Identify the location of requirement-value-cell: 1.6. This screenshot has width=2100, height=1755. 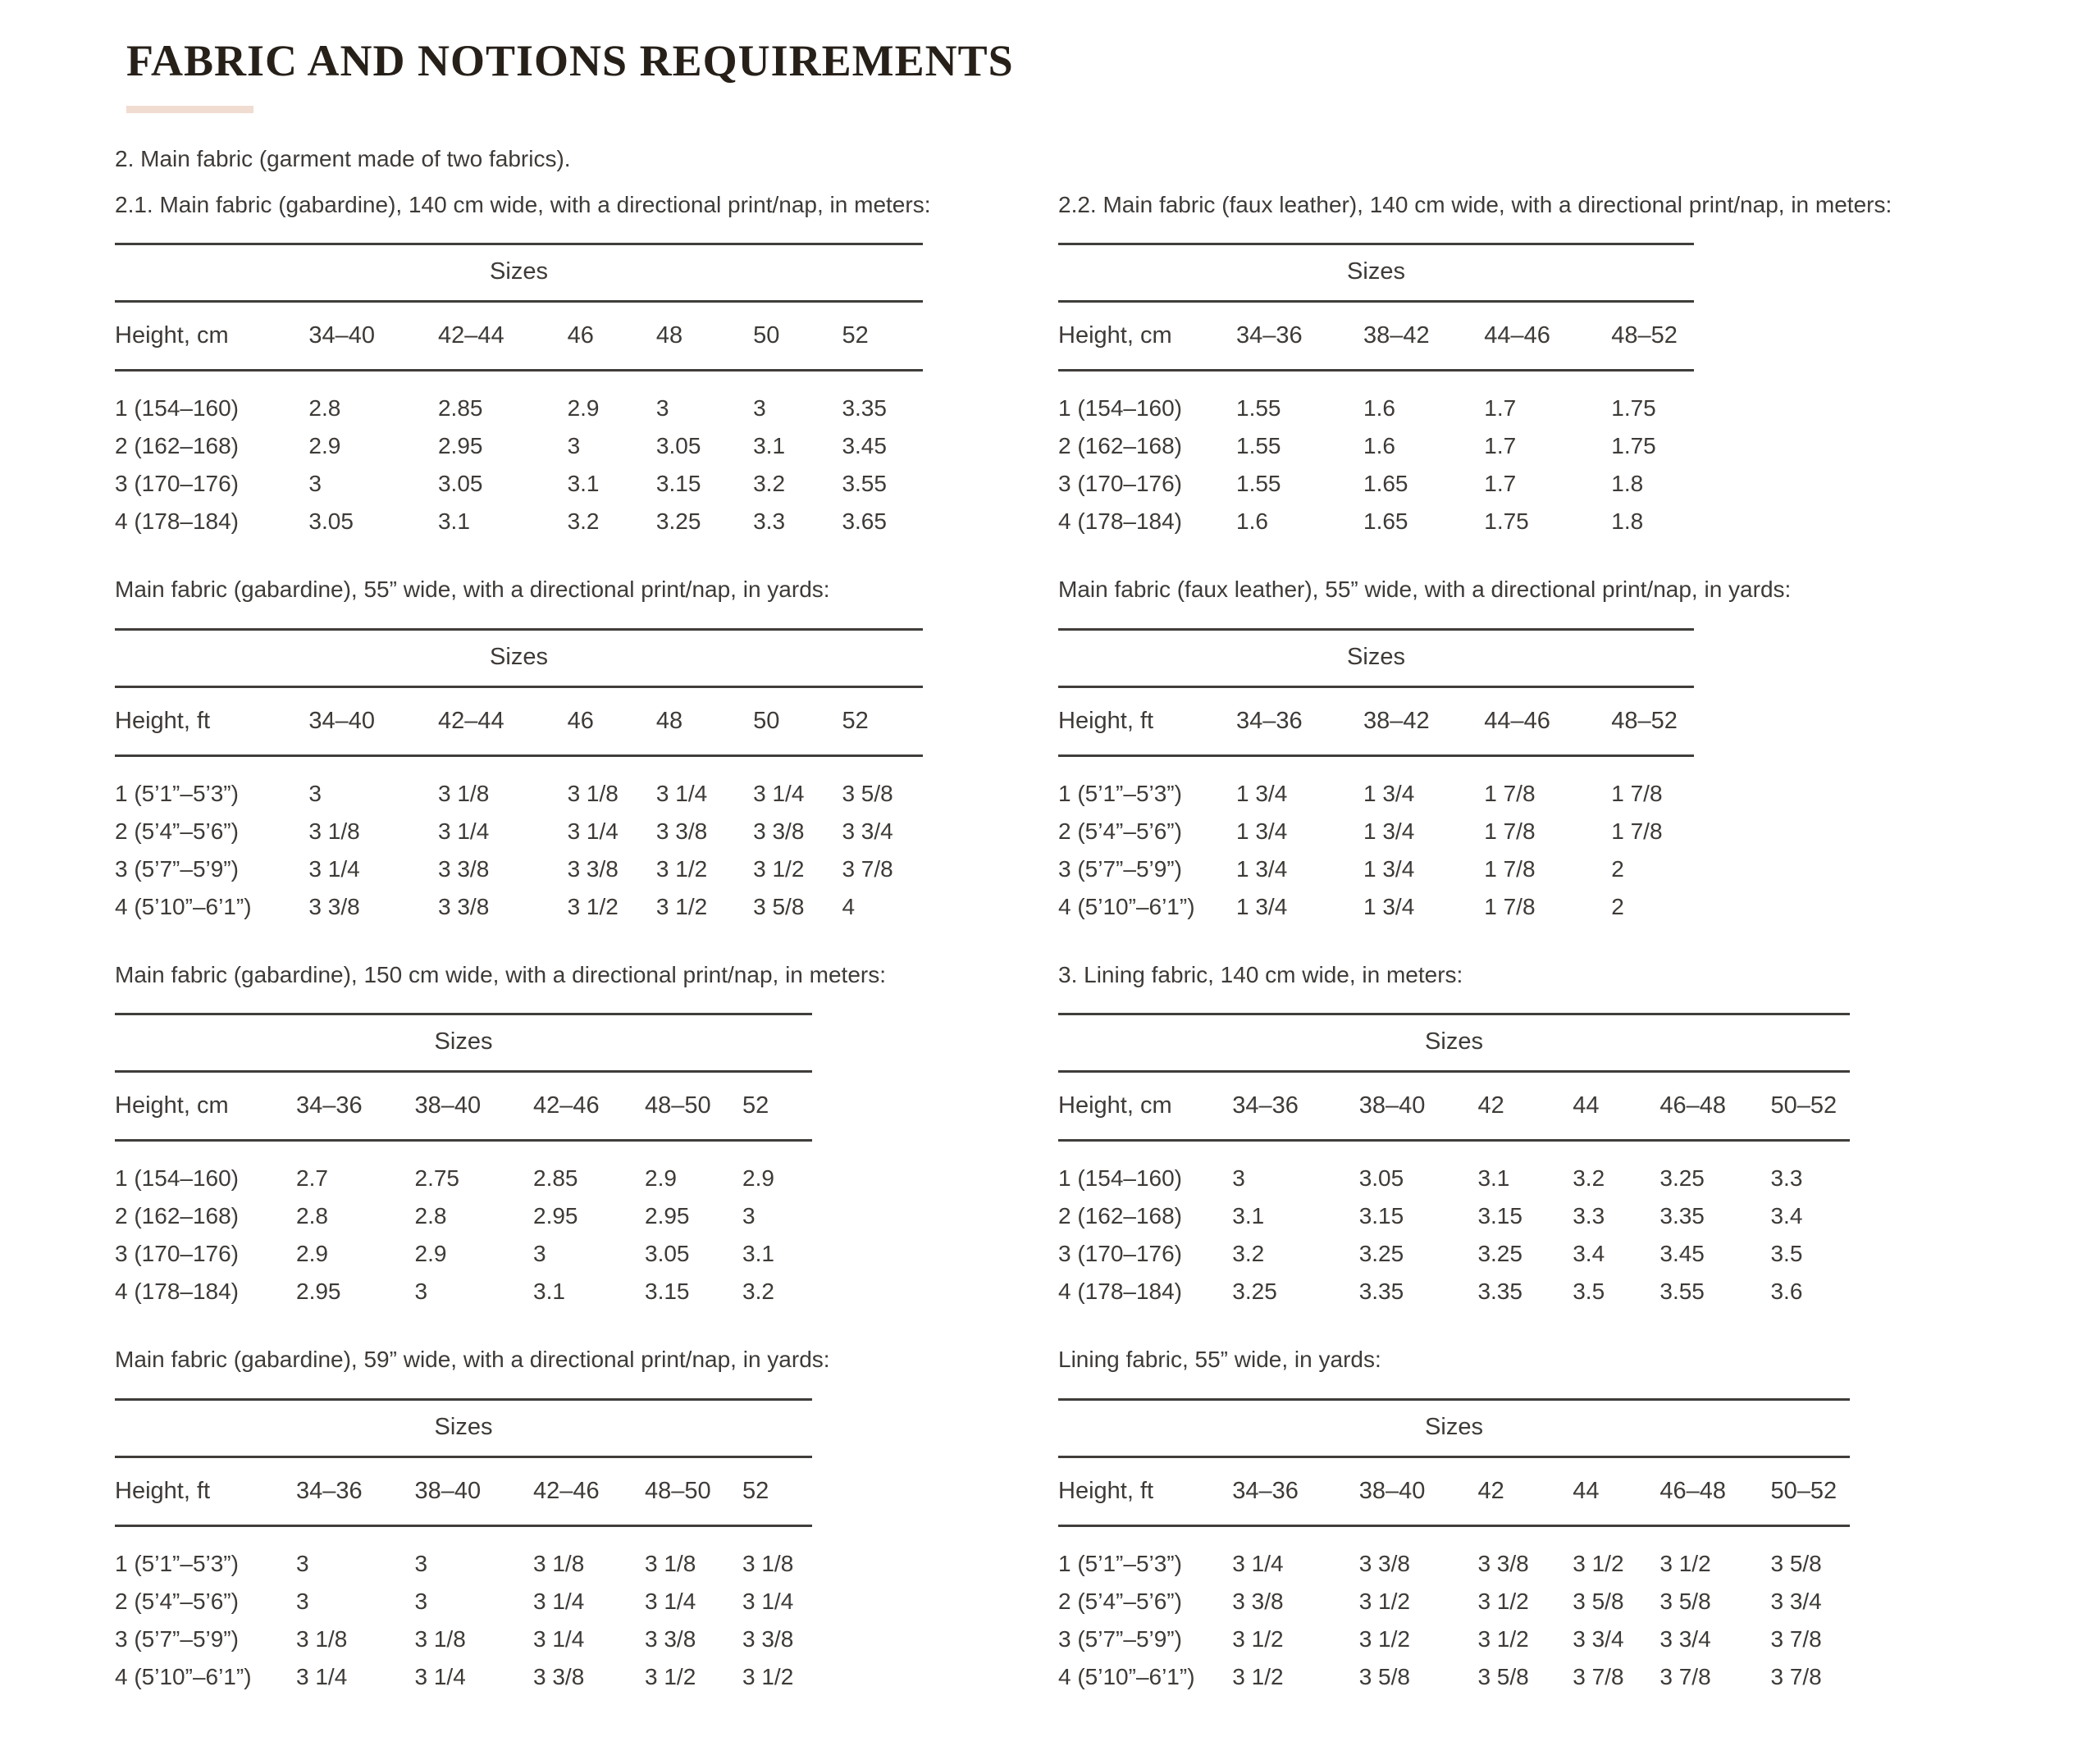
(1379, 446).